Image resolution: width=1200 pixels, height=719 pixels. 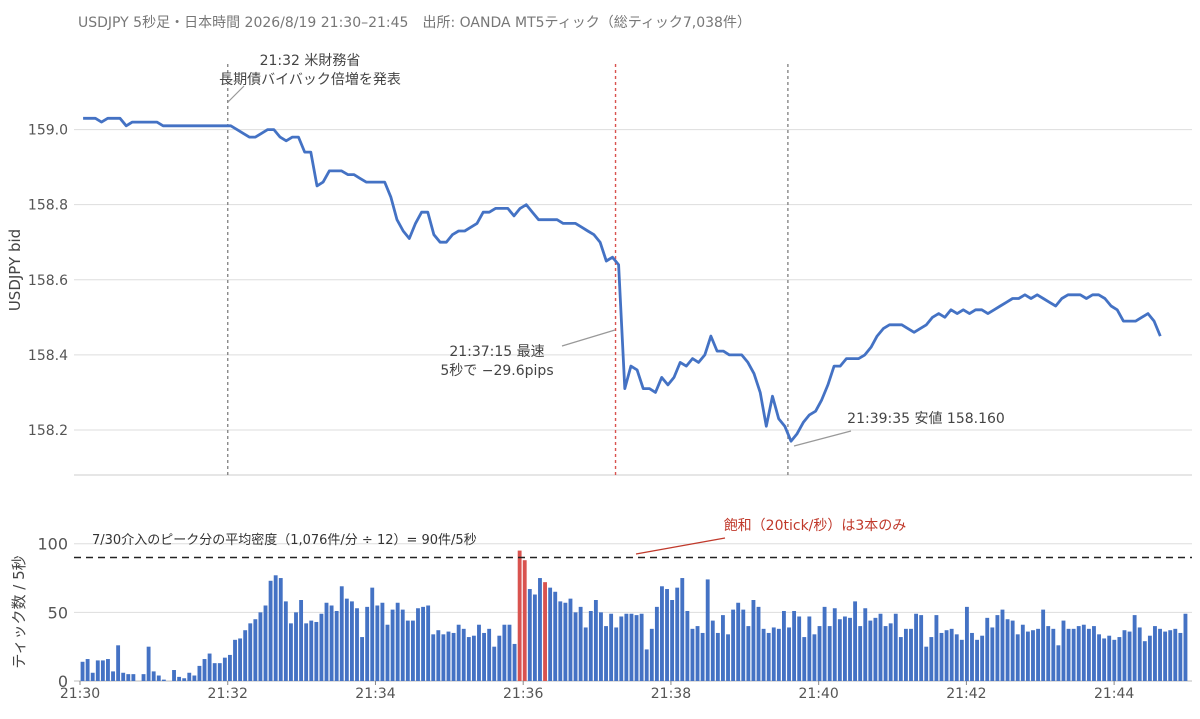 I want to click on volume-saturation-annotation: 飽和（20tick/秒）は3本のみ, so click(x=770, y=536).